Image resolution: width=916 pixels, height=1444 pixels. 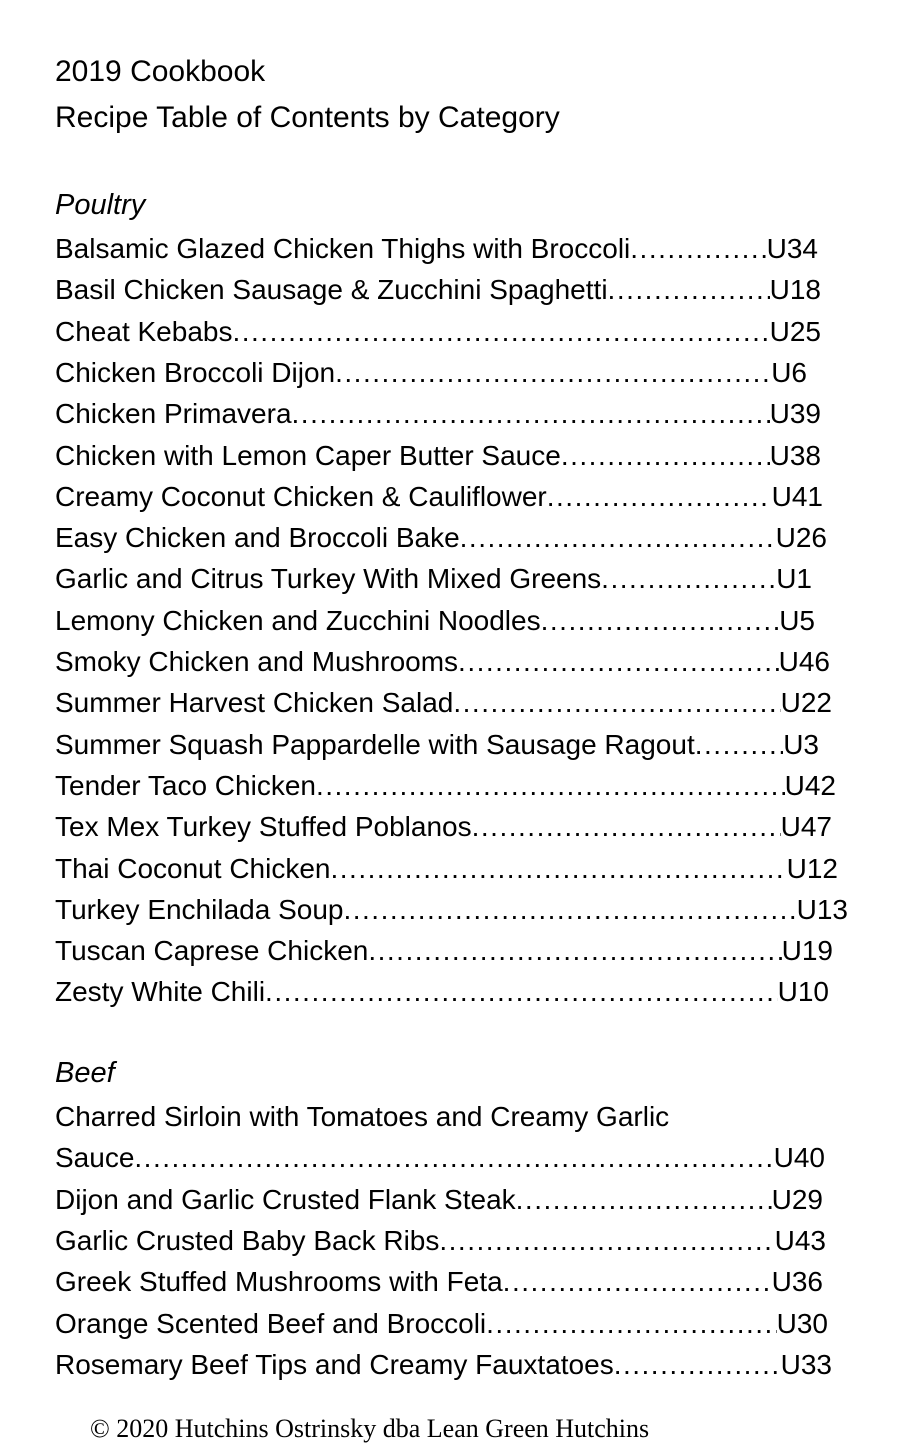 I want to click on entry-title: Turkey Enchilada Soup, so click(x=199, y=909).